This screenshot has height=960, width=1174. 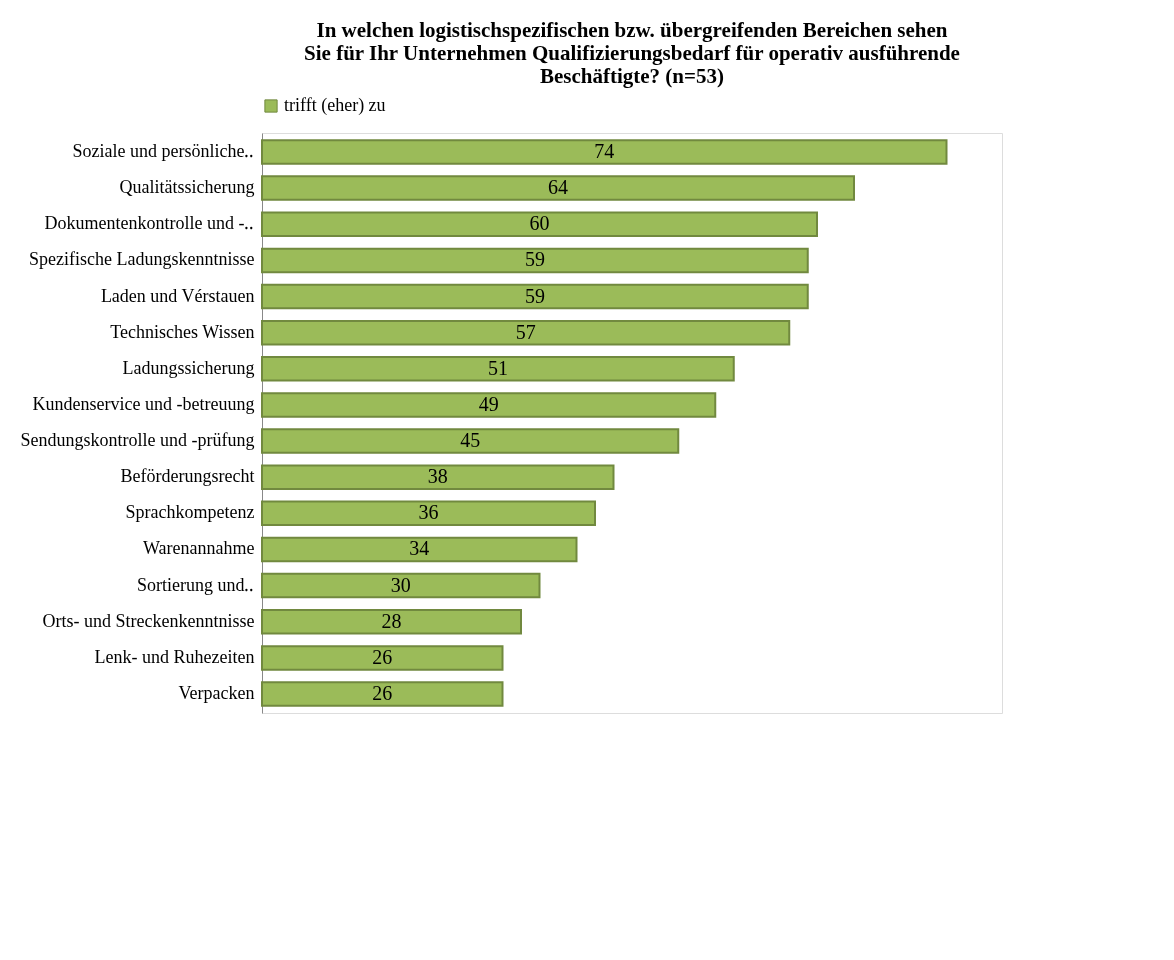 What do you see at coordinates (632, 76) in the screenshot?
I see `text: Beschäftigte? (n=53)` at bounding box center [632, 76].